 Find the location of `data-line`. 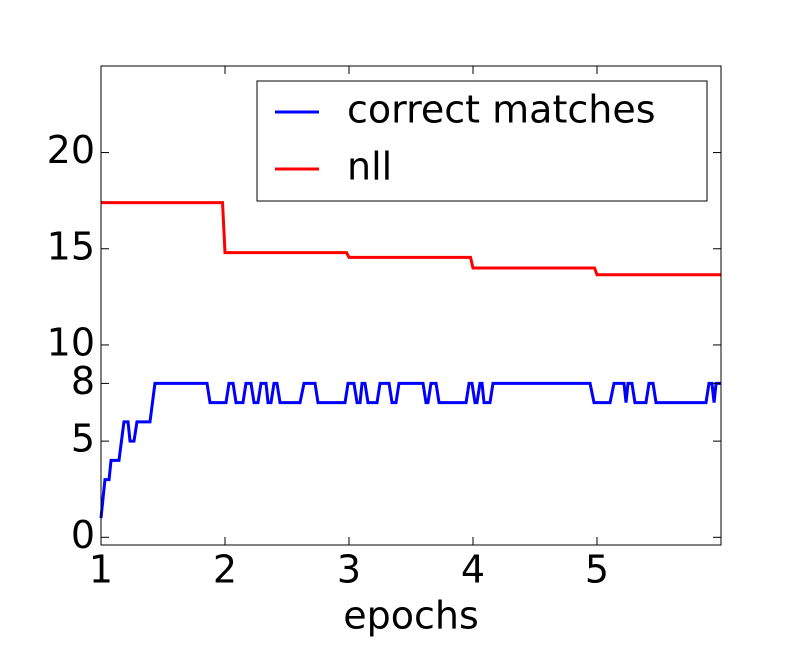

data-line is located at coordinates (411, 239).